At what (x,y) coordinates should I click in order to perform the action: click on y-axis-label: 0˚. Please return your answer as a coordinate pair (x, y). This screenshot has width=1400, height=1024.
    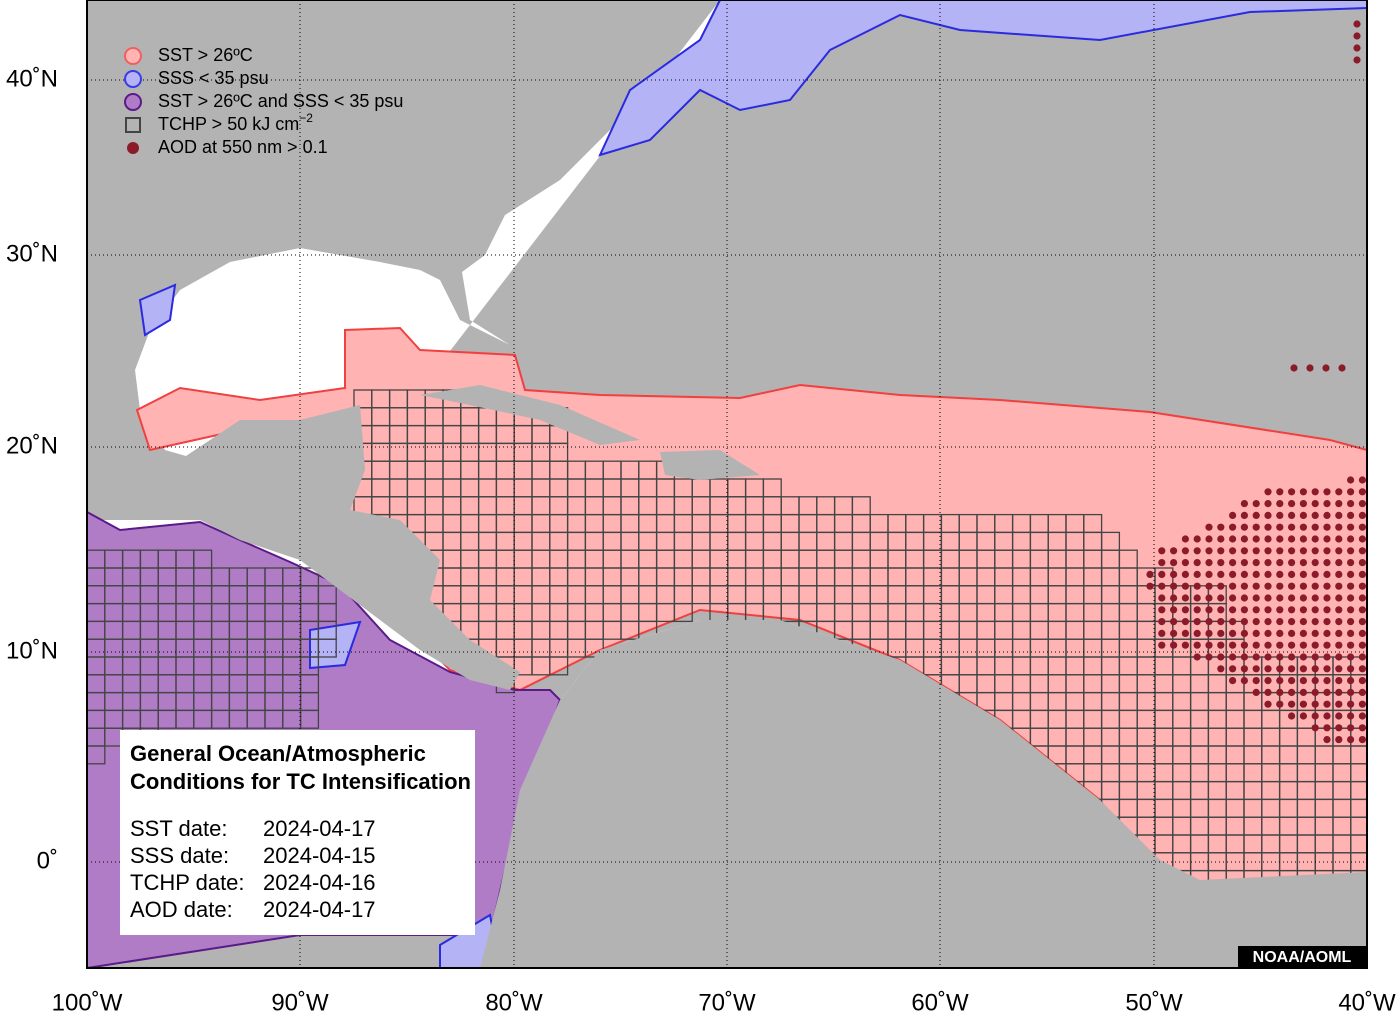
    Looking at the image, I should click on (47, 860).